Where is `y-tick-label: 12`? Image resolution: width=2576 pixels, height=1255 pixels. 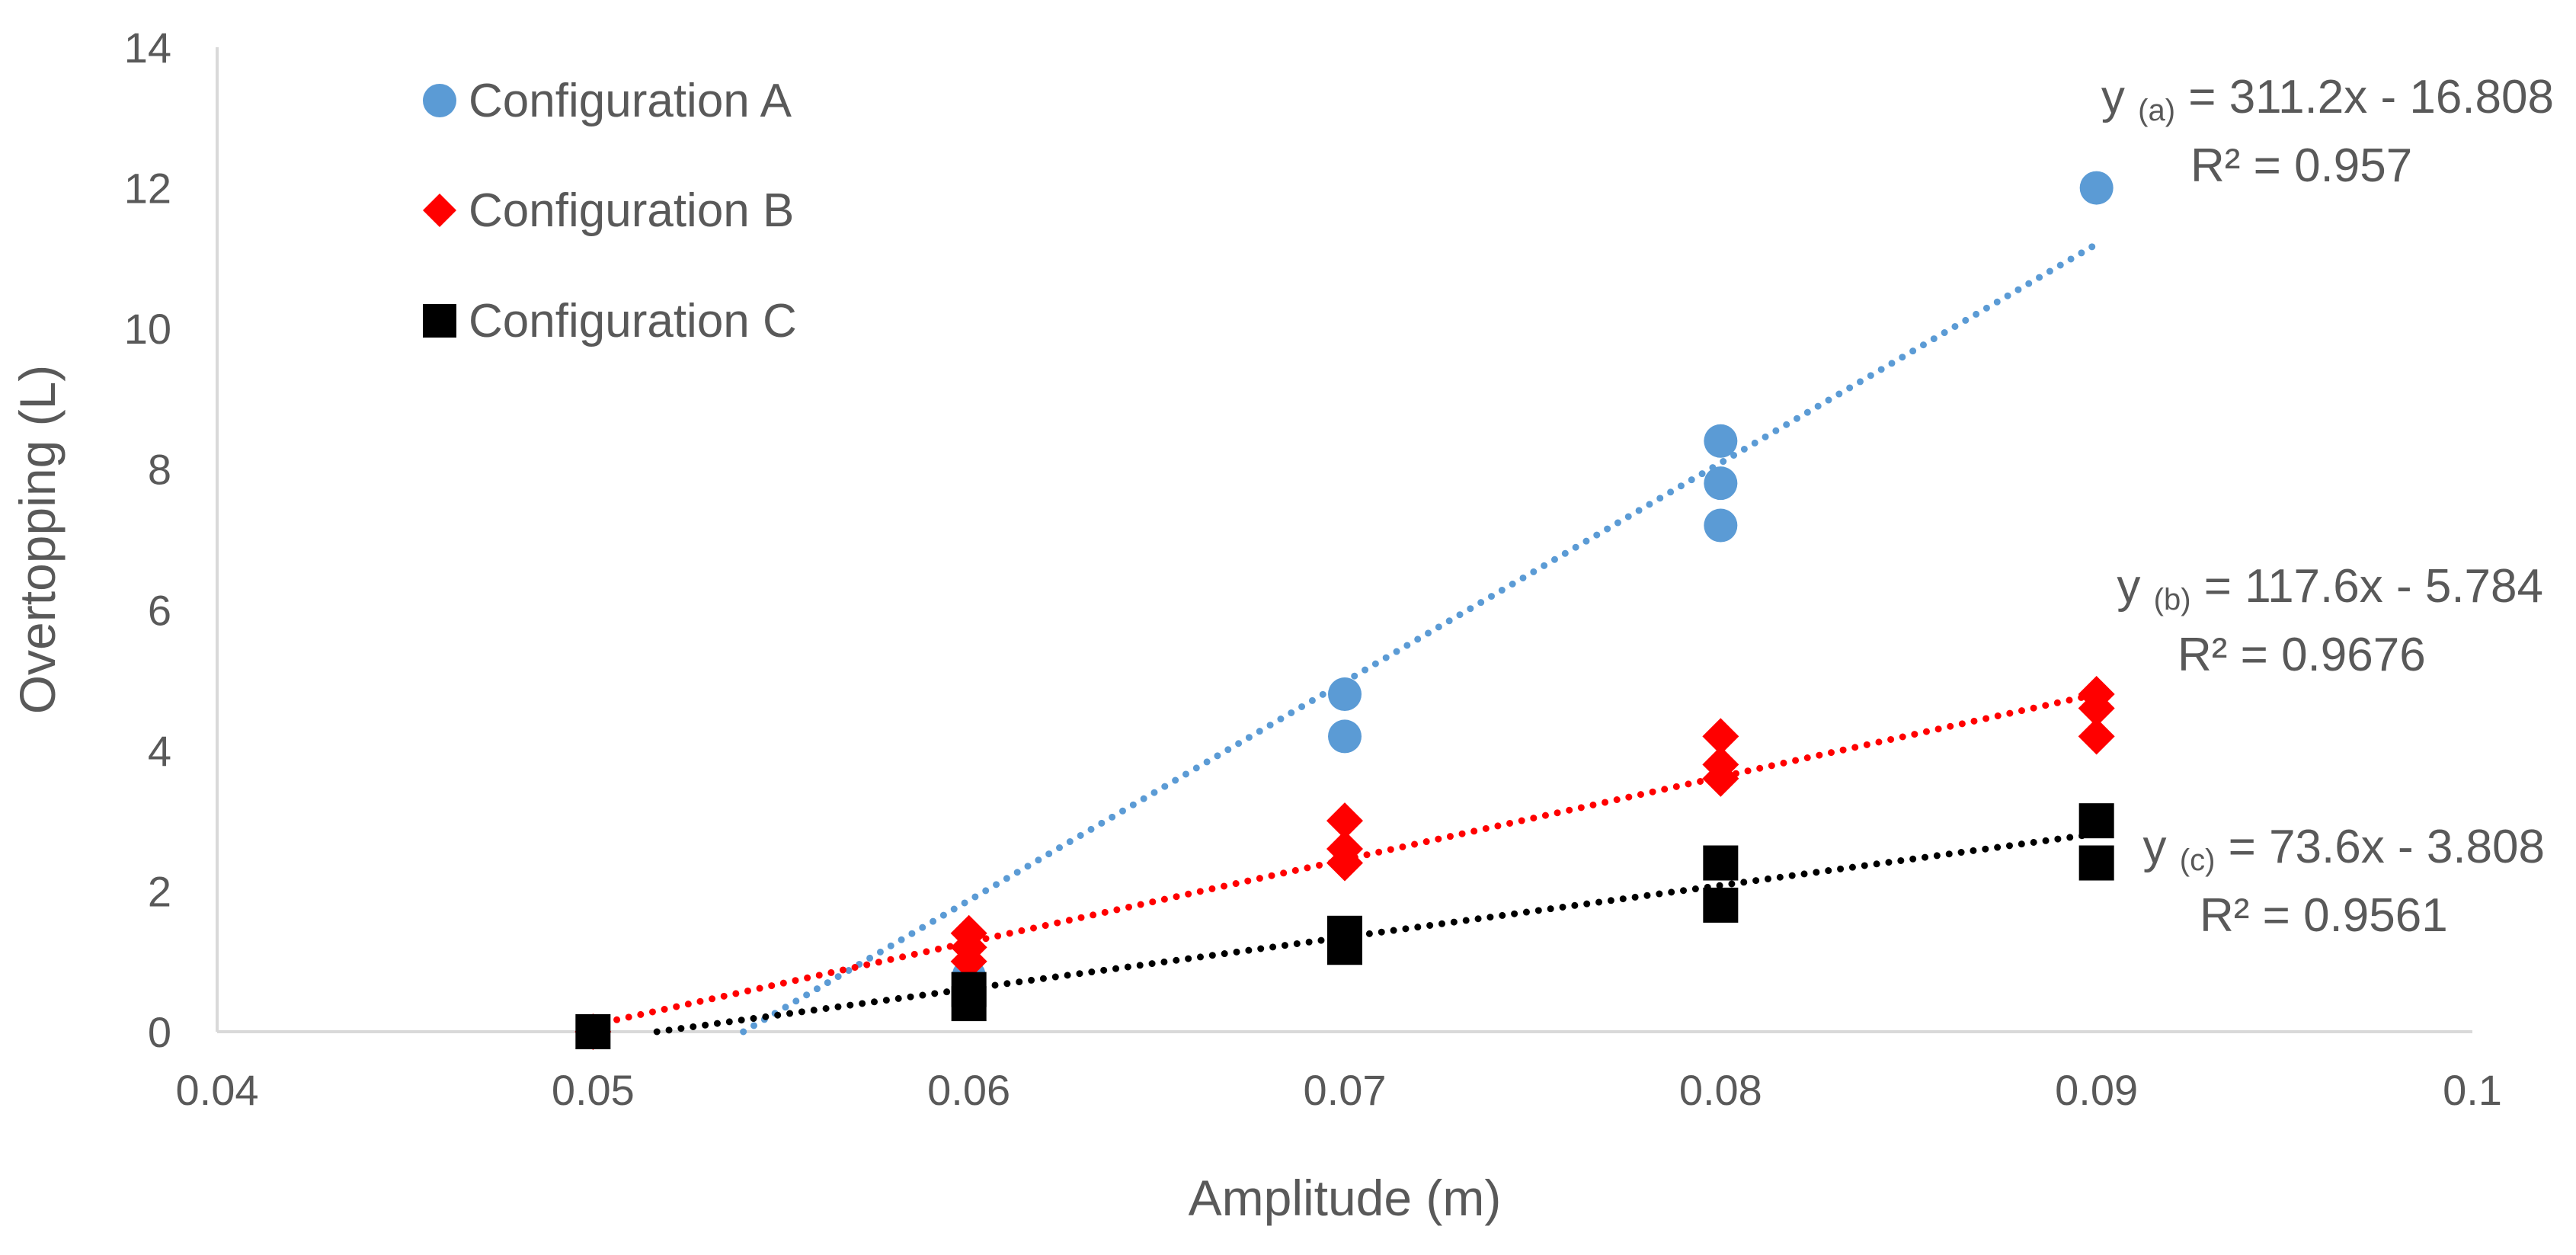 y-tick-label: 12 is located at coordinates (147, 189).